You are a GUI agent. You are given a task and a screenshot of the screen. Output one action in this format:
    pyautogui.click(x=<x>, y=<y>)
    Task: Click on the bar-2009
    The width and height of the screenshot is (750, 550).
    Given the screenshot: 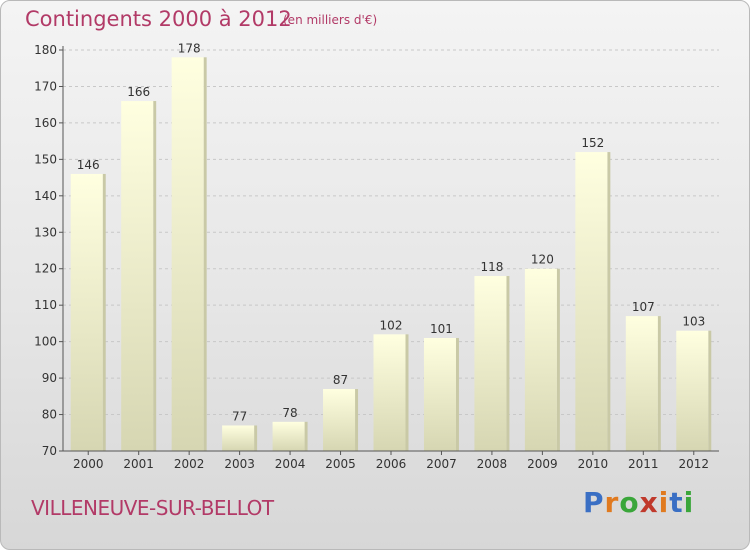 What is the action you would take?
    pyautogui.click(x=540, y=359)
    